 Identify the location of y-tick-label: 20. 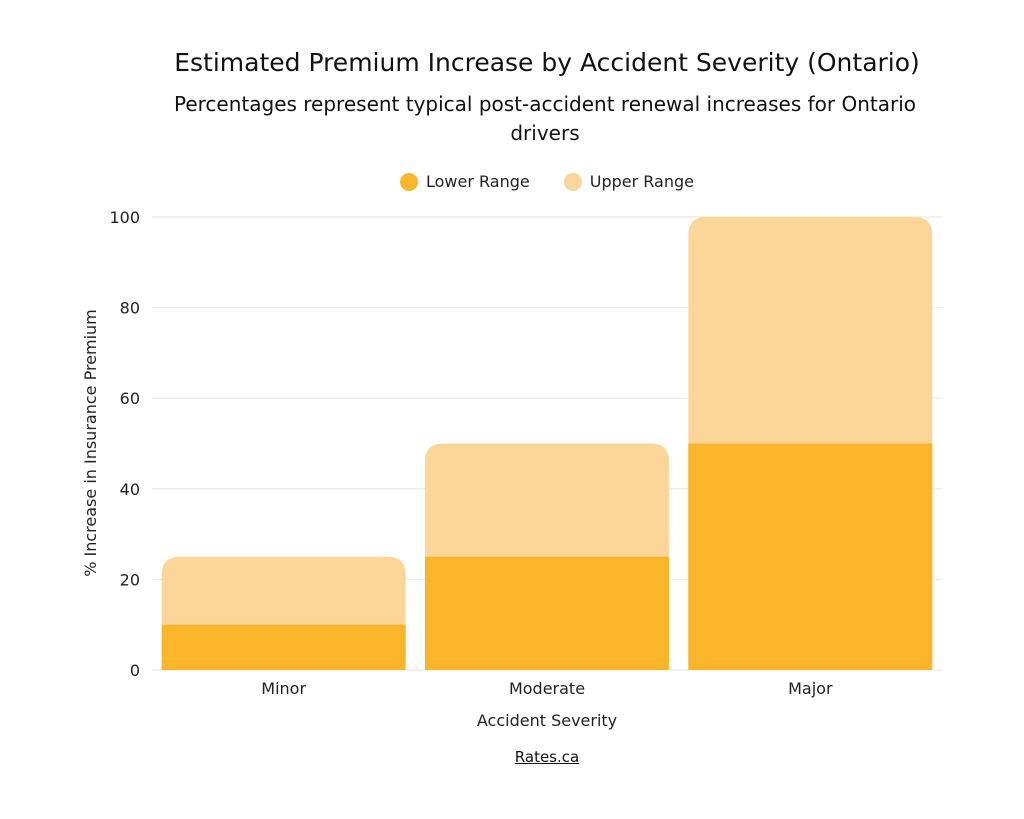
(130, 579).